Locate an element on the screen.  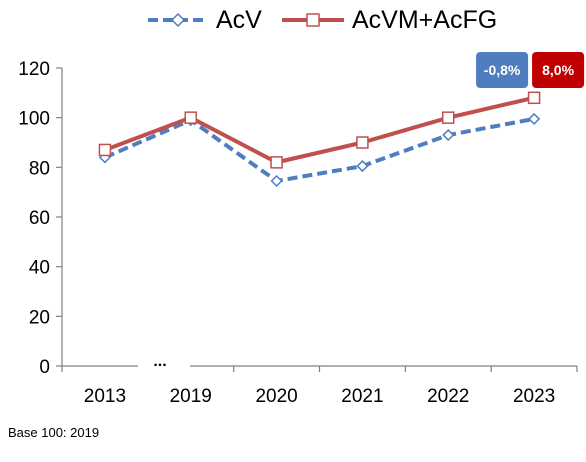
legend: AcV AcVM+AcFG is located at coordinates (322, 20).